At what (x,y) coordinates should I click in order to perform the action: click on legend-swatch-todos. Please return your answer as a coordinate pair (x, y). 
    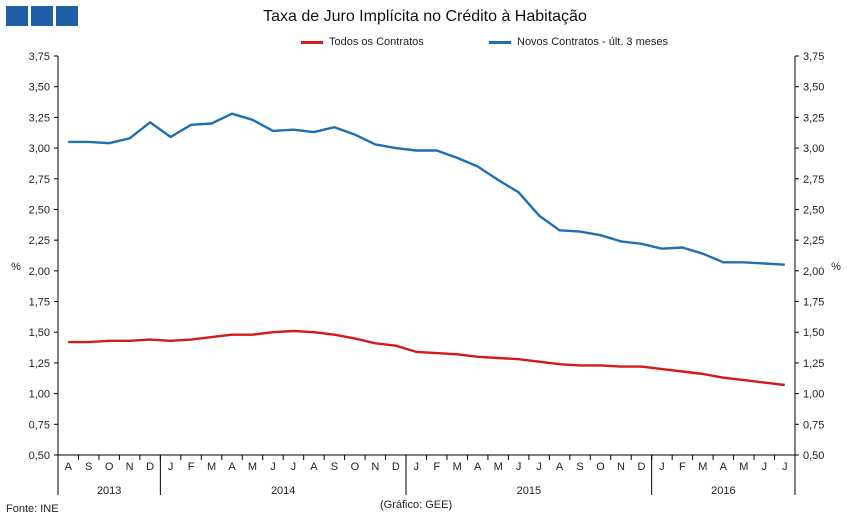
    Looking at the image, I should click on (312, 42).